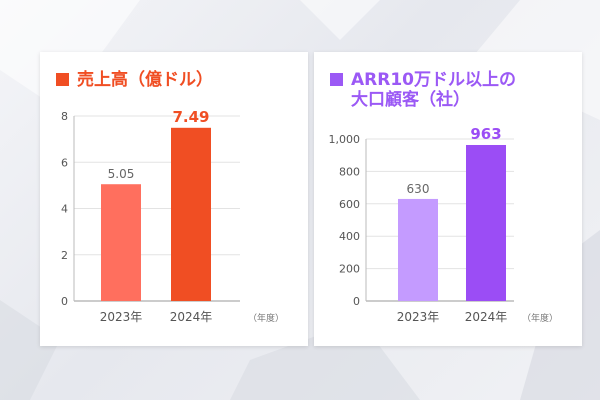  What do you see at coordinates (64, 116) in the screenshot?
I see `y-tick-label: 8` at bounding box center [64, 116].